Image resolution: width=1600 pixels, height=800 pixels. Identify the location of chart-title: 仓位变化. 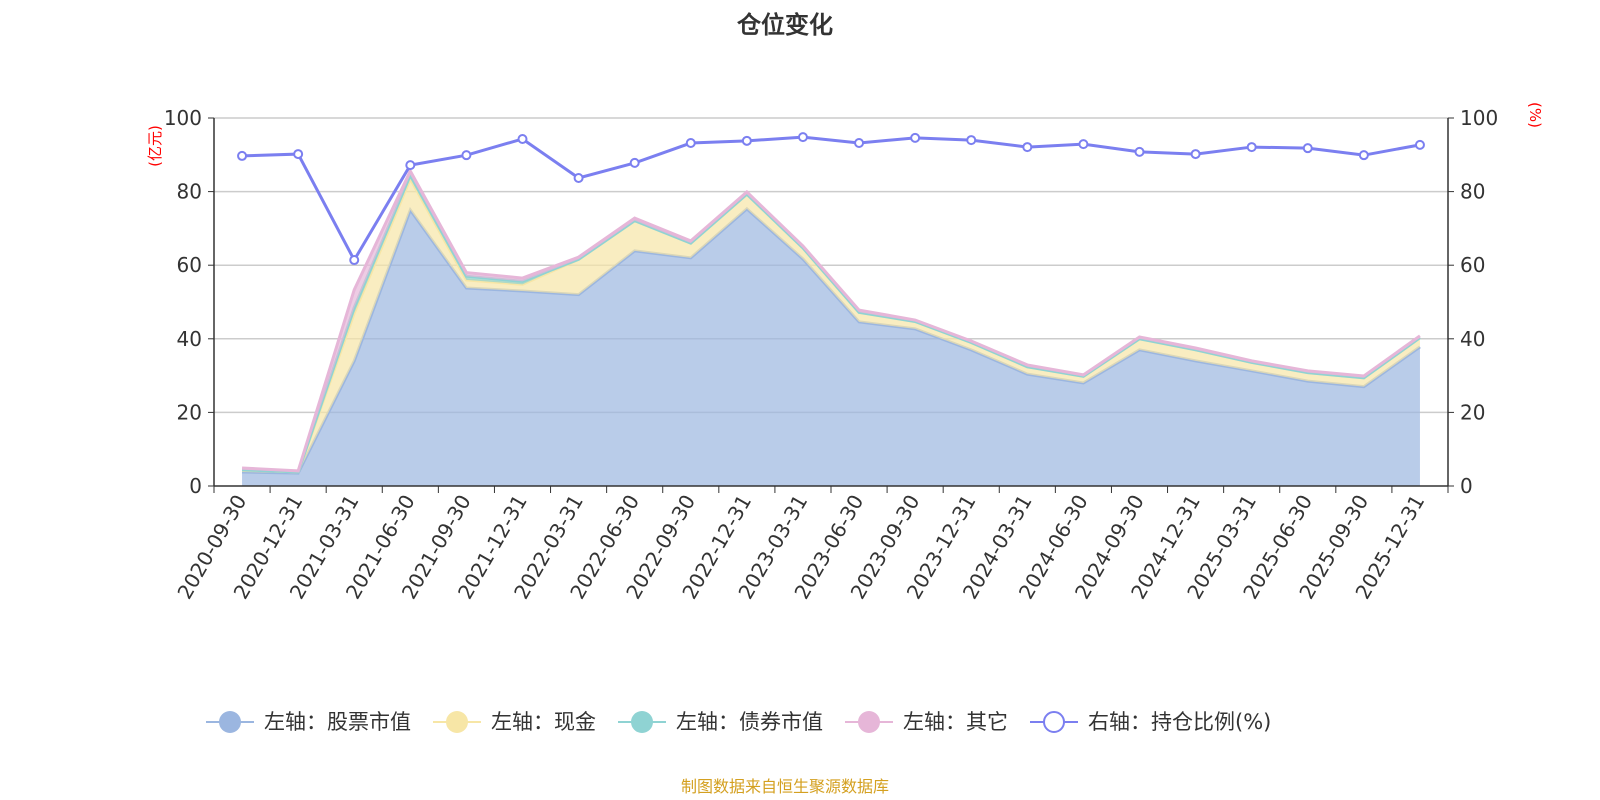
(784, 25).